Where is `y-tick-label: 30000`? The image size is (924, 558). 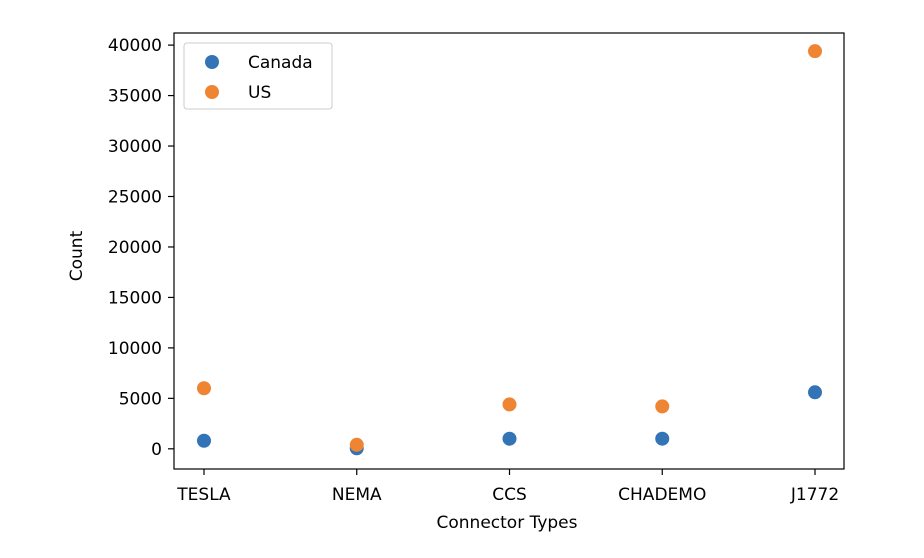
y-tick-label: 30000 is located at coordinates (135, 147).